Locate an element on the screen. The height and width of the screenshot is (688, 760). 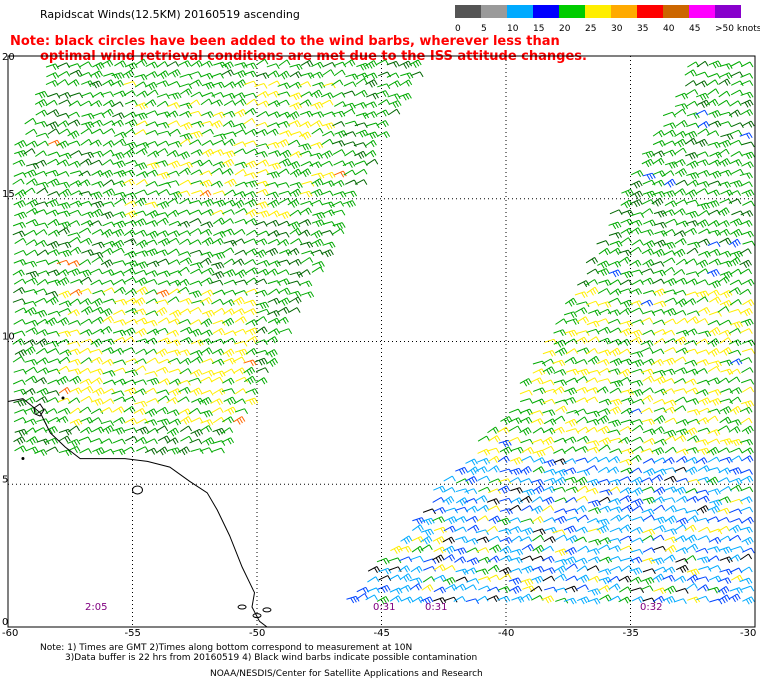
longitude-label: -55 is located at coordinates (133, 633).